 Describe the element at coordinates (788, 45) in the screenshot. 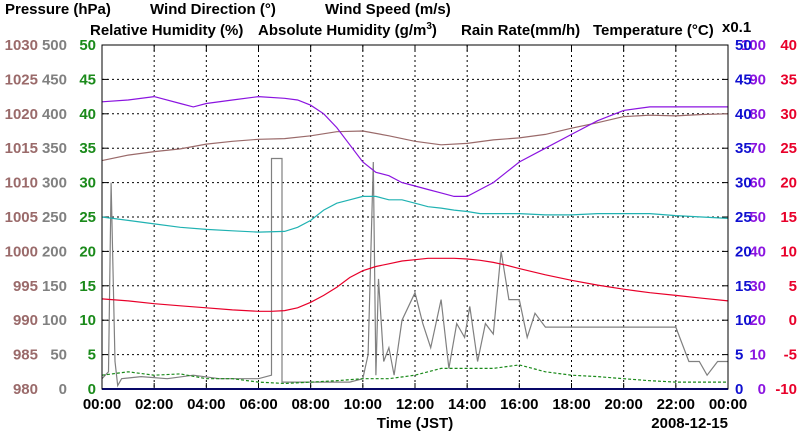

I see `temperature-tick-label: 40` at that location.